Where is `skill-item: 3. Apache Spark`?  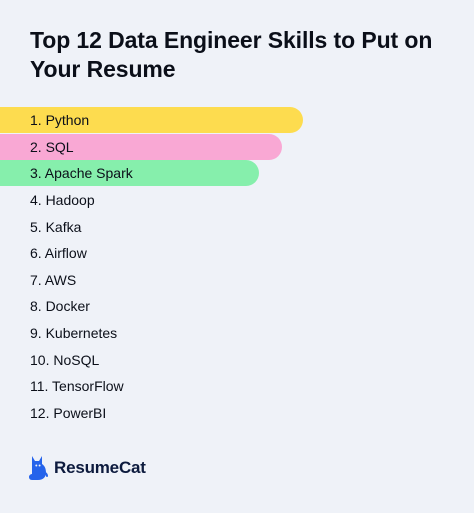 skill-item: 3. Apache Spark is located at coordinates (237, 173).